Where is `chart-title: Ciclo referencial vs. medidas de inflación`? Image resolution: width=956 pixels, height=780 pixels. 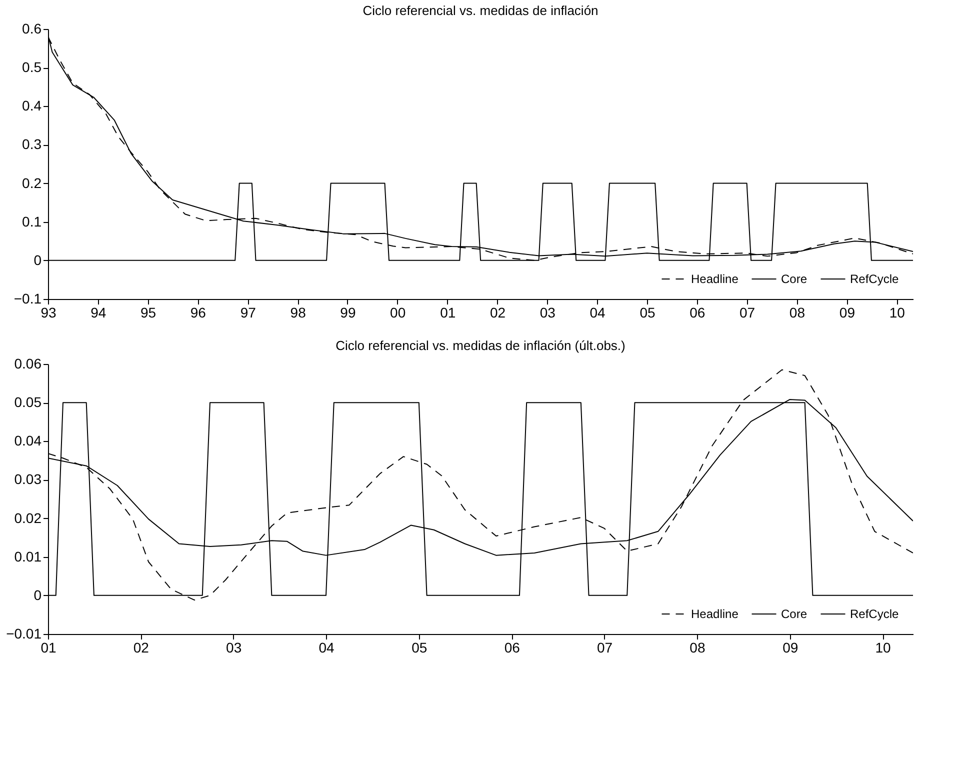 chart-title: Ciclo referencial vs. medidas de inflación is located at coordinates (480, 10).